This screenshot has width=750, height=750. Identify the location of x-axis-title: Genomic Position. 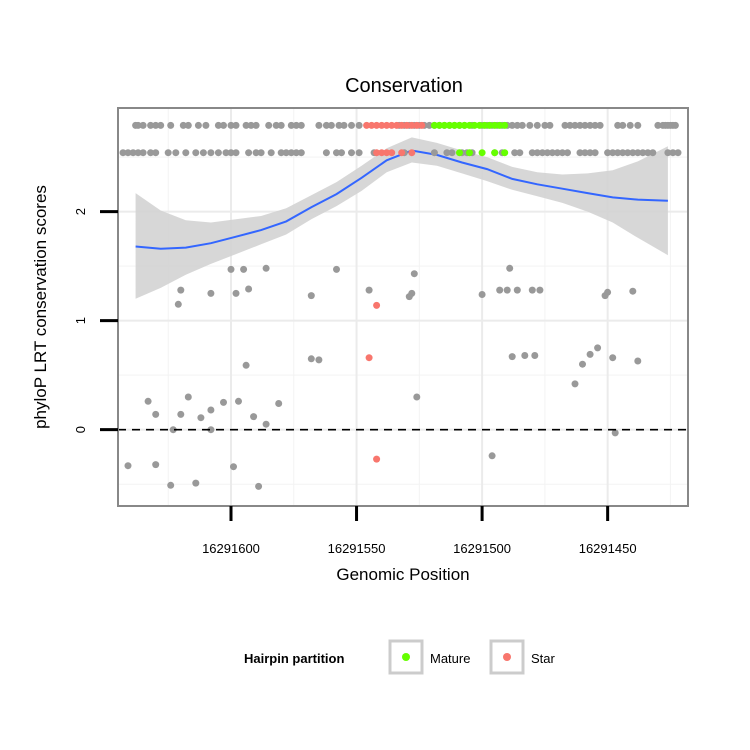
(402, 574).